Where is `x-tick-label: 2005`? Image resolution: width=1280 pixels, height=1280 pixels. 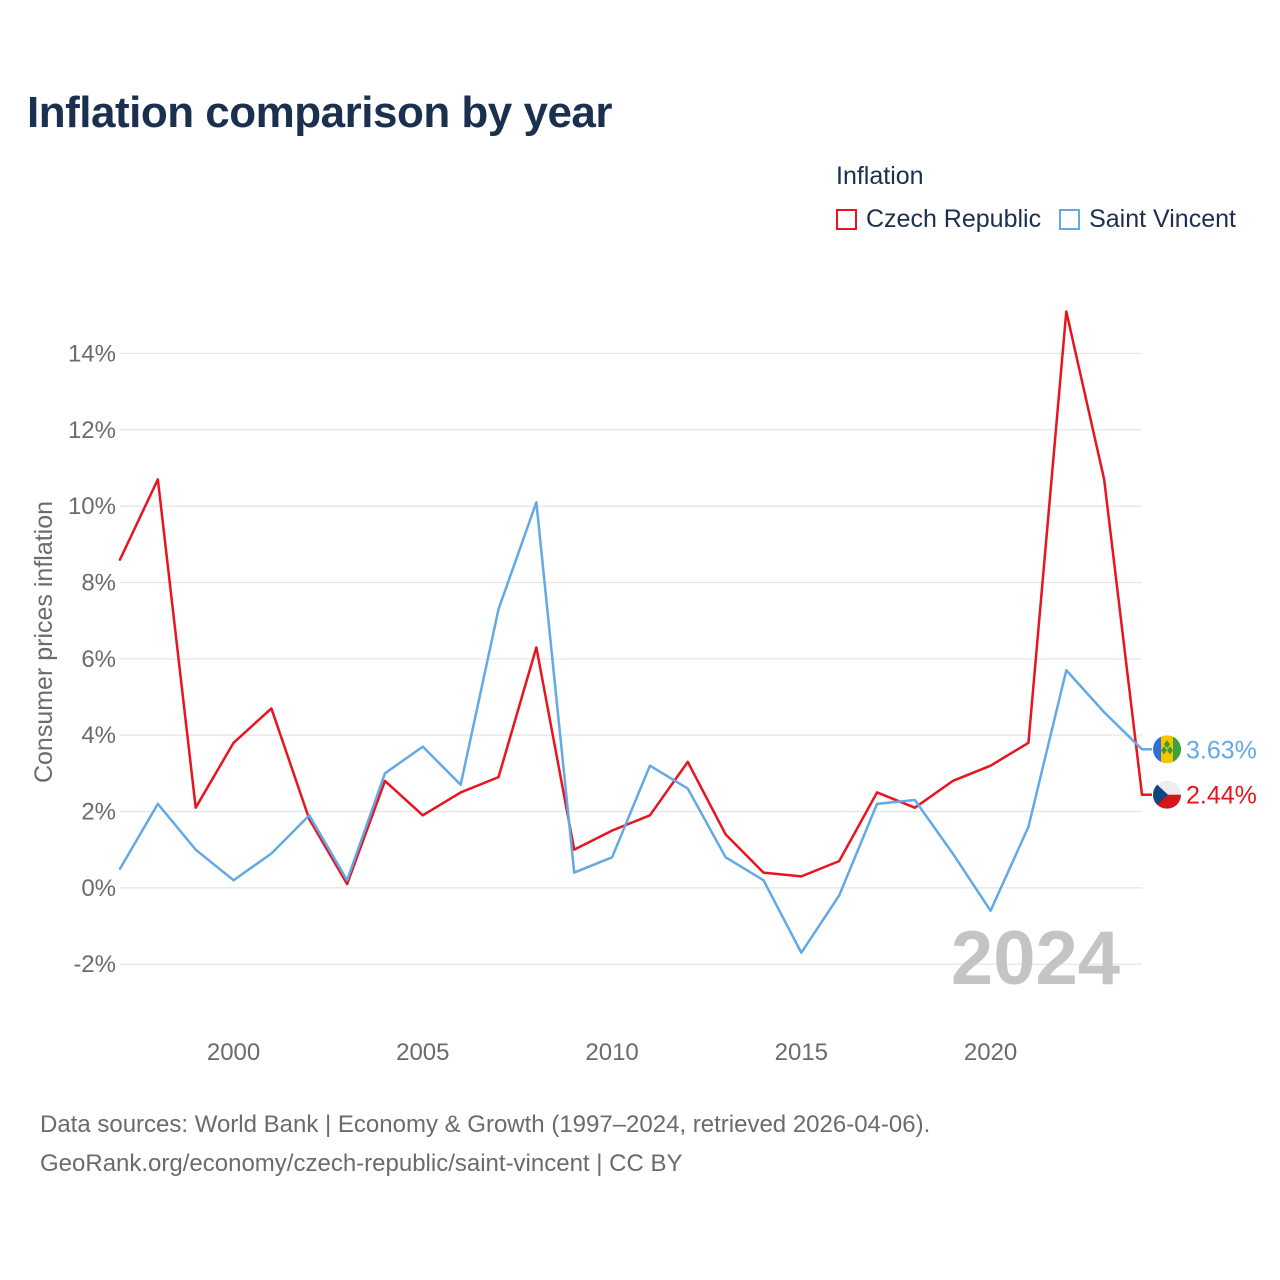
x-tick-label: 2005 is located at coordinates (422, 1052).